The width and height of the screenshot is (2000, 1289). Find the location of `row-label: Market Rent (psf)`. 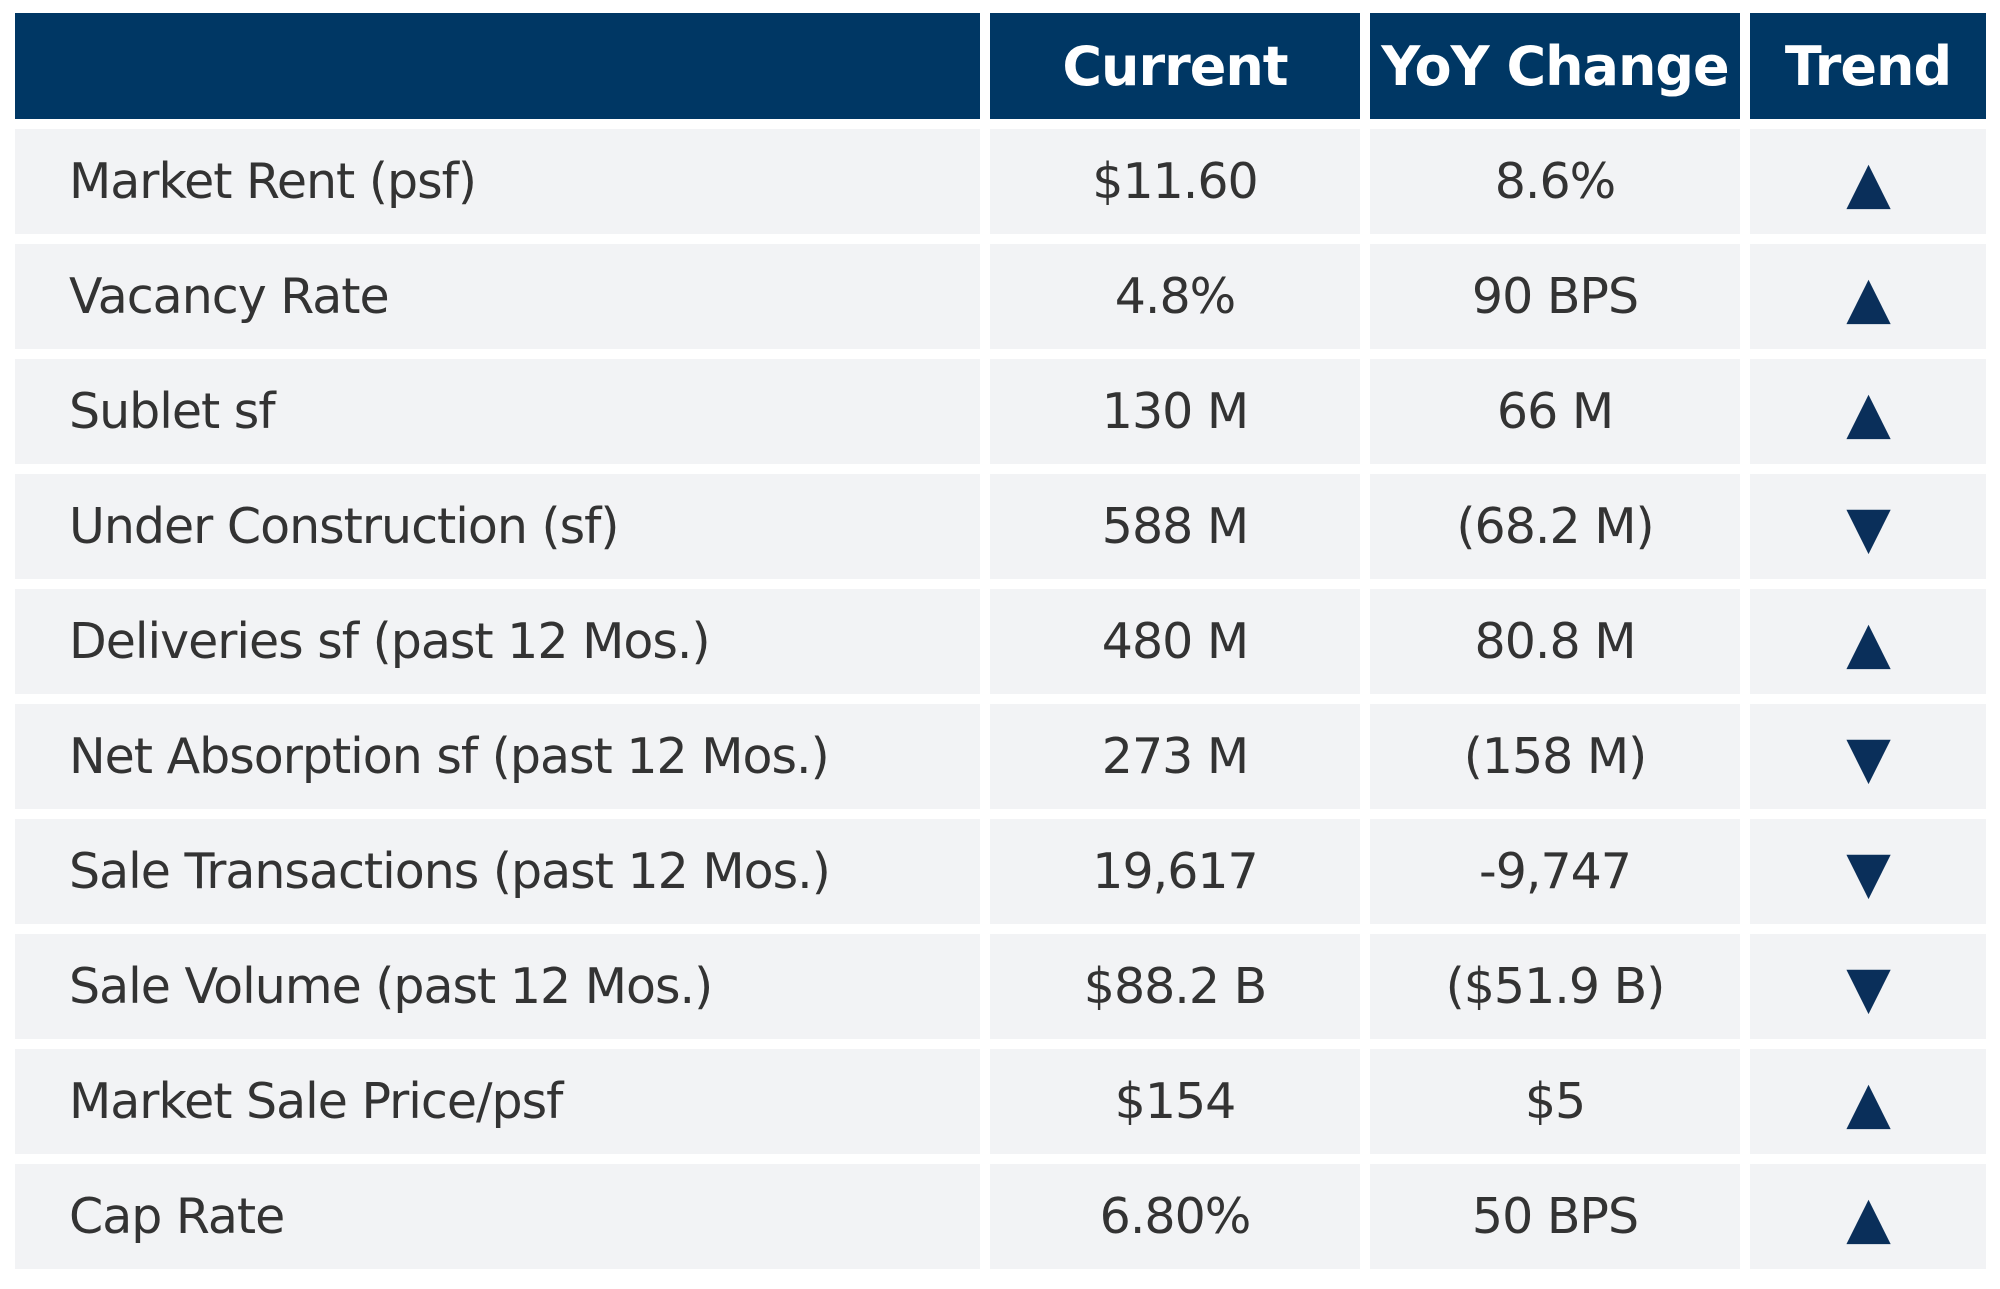

row-label: Market Rent (psf) is located at coordinates (497, 181).